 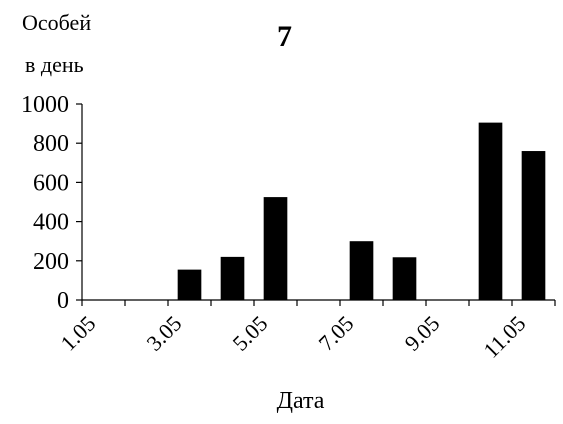 What do you see at coordinates (504, 337) in the screenshot?
I see `x-tick-label: 11.05` at bounding box center [504, 337].